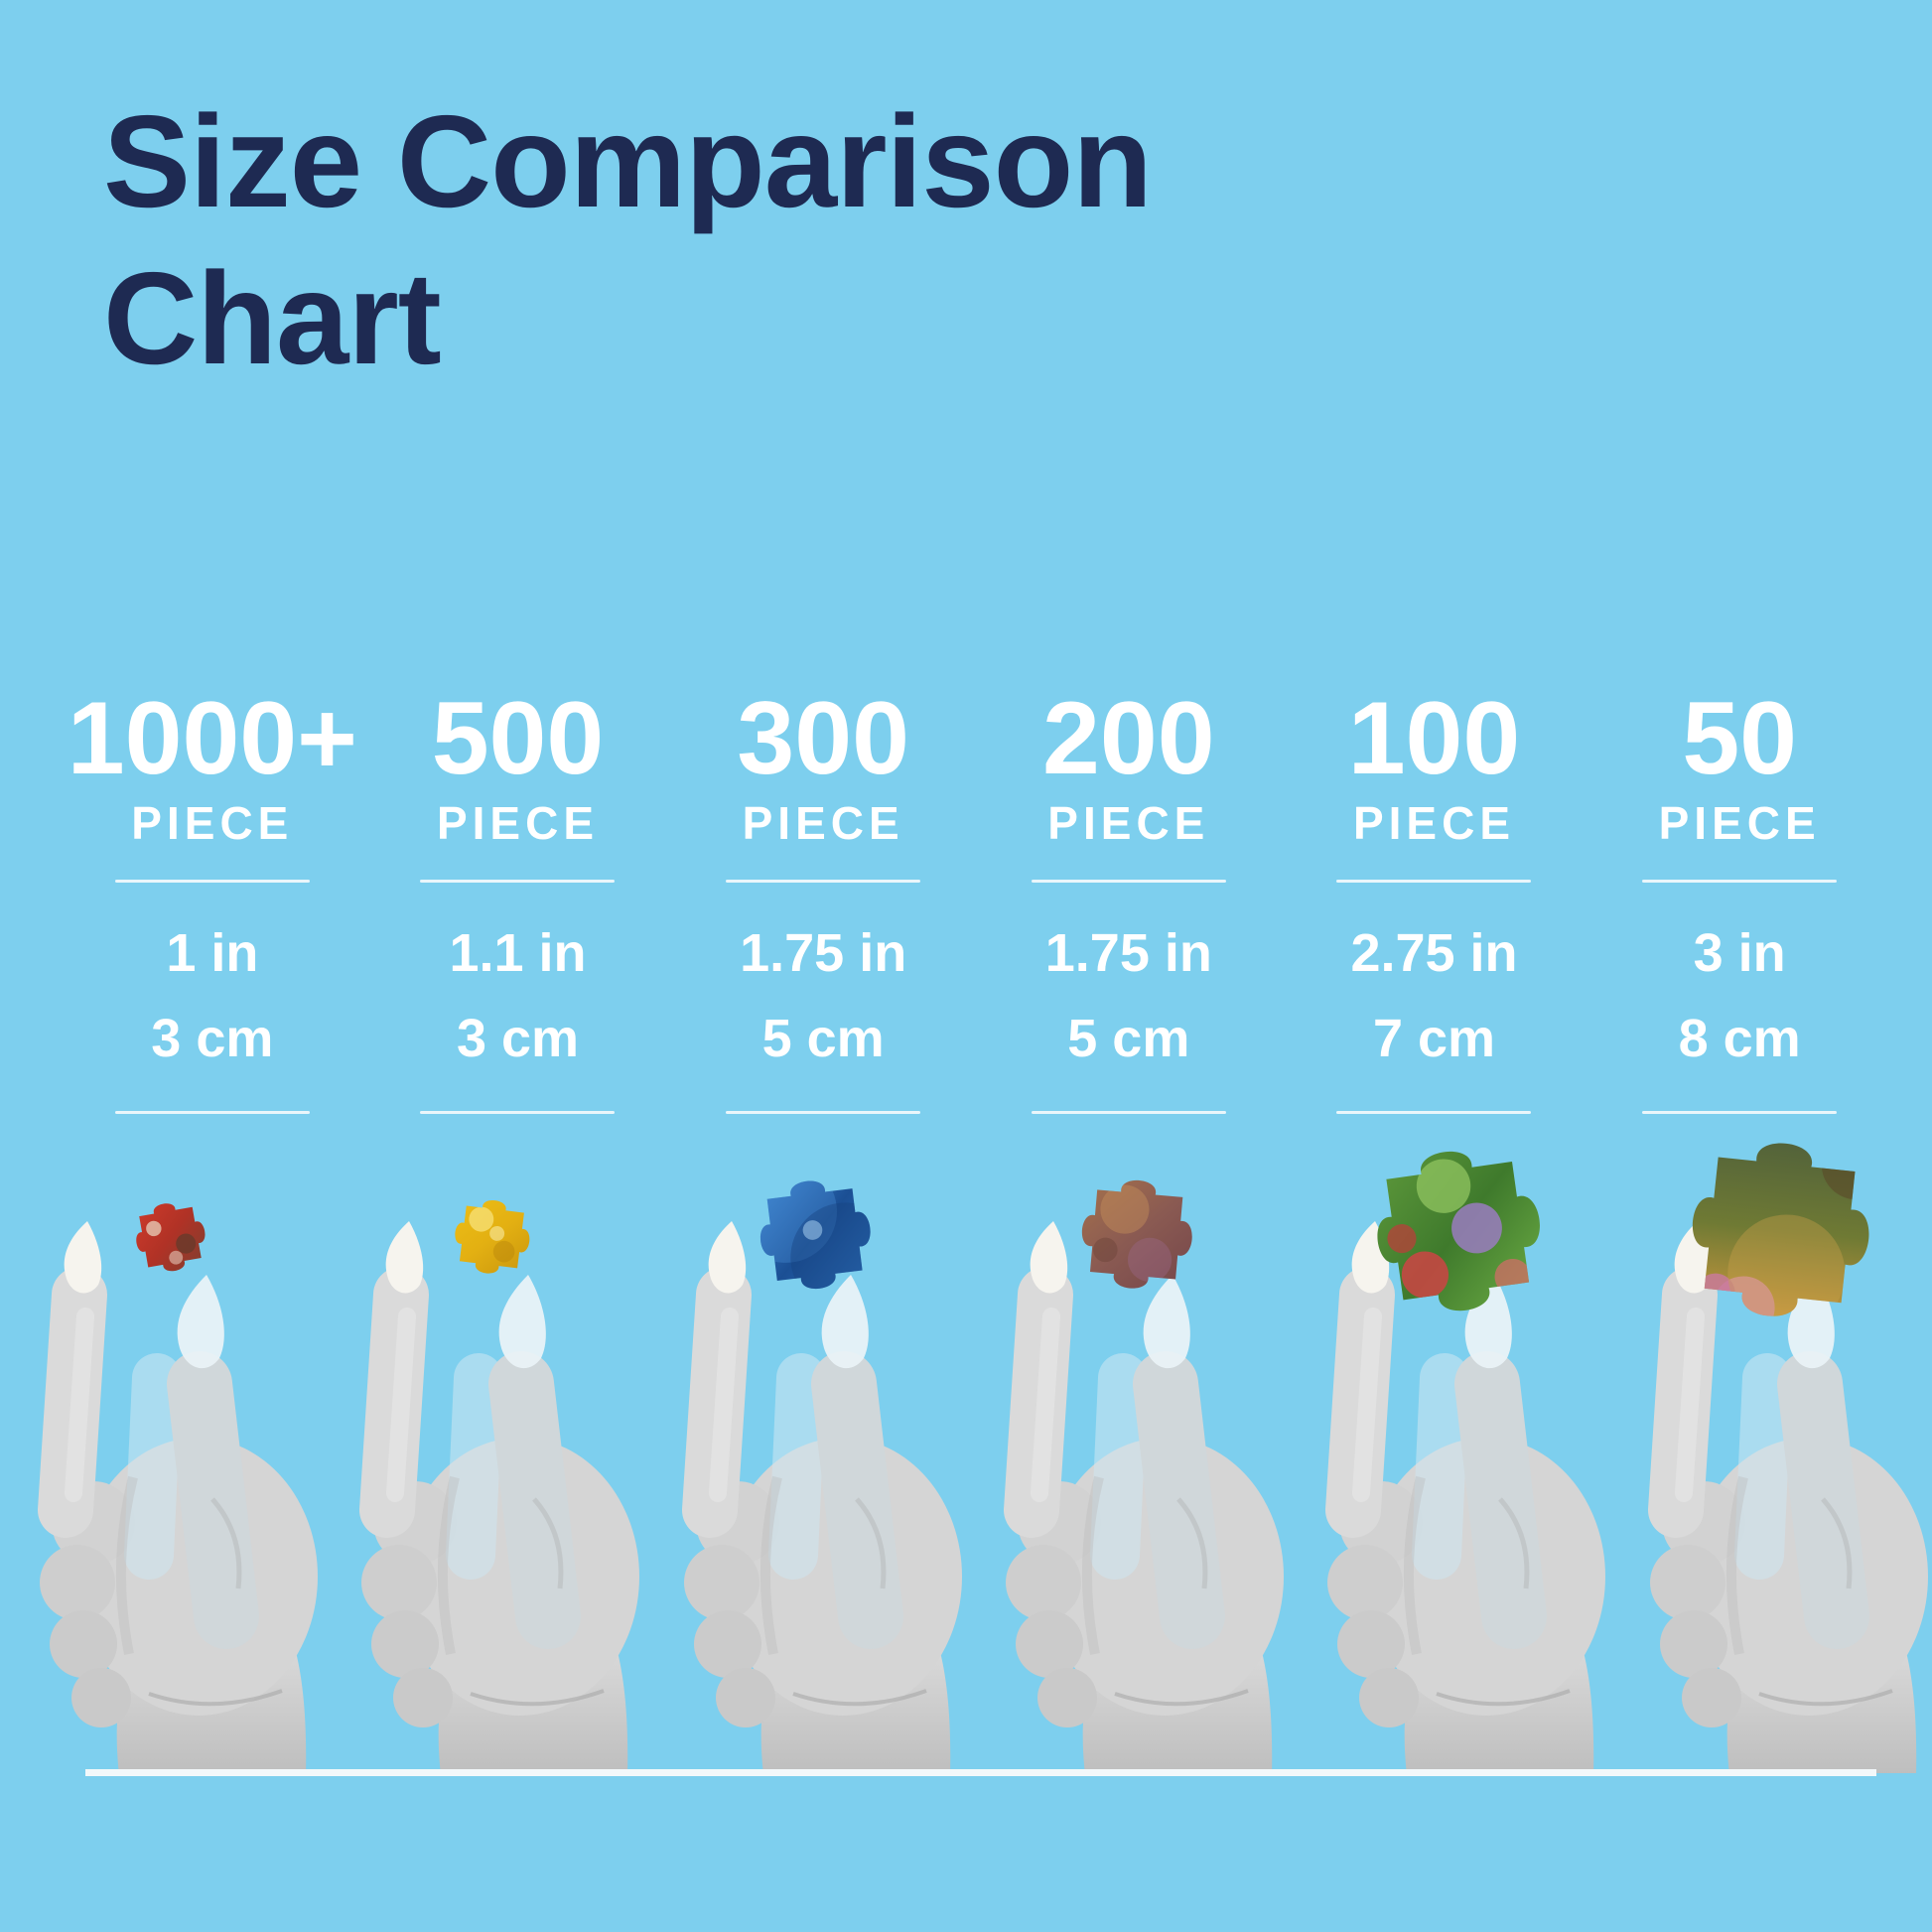 This screenshot has width=1932, height=1932. What do you see at coordinates (1129, 901) in the screenshot?
I see `column-200-piece: 200 PIECE 1.75 in 5 cm` at bounding box center [1129, 901].